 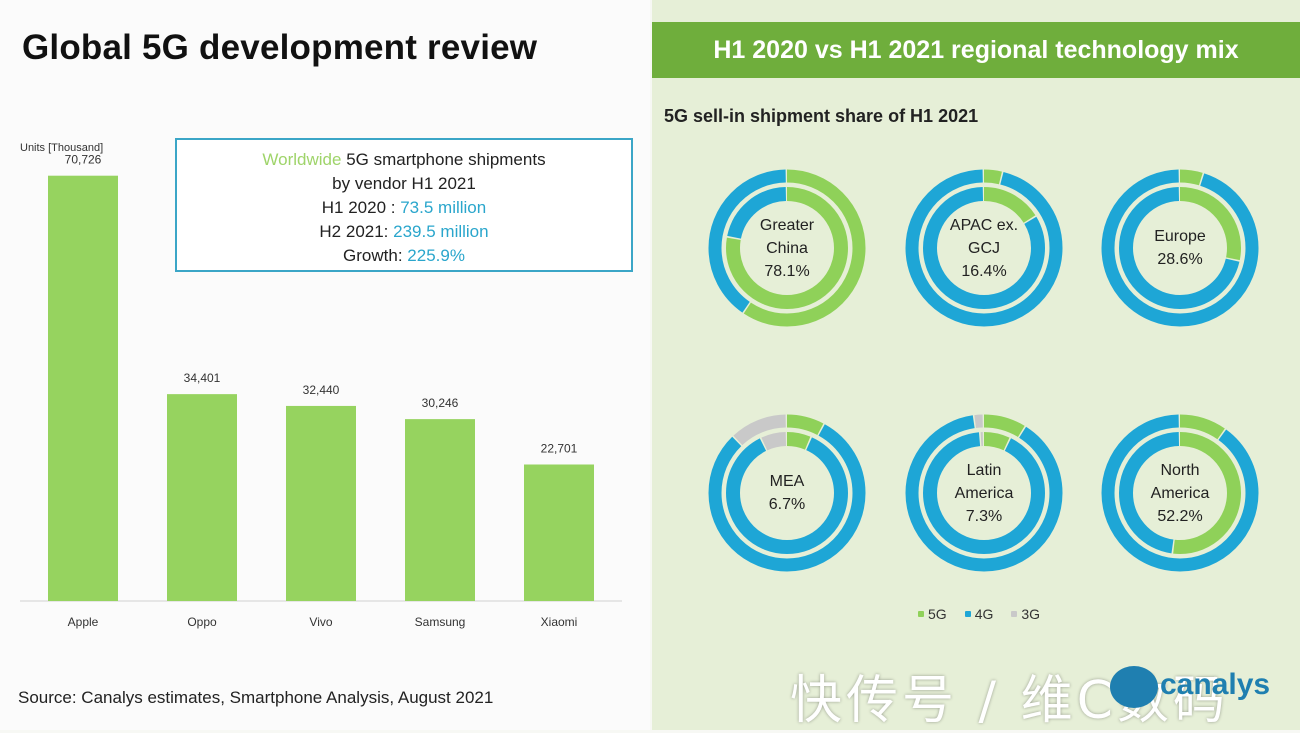 I want to click on donut-label: Latin America 7.3%, so click(x=984, y=493).